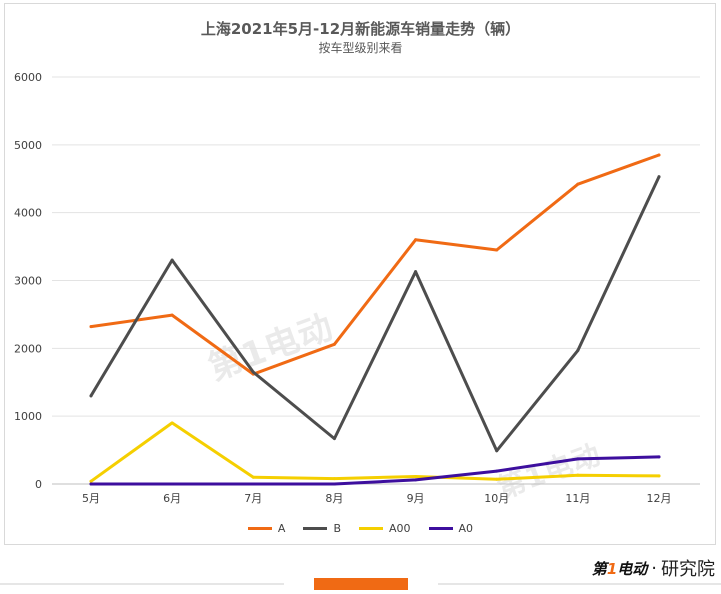 This screenshot has width=721, height=594. Describe the element at coordinates (466, 528) in the screenshot. I see `legend-label: A0` at that location.